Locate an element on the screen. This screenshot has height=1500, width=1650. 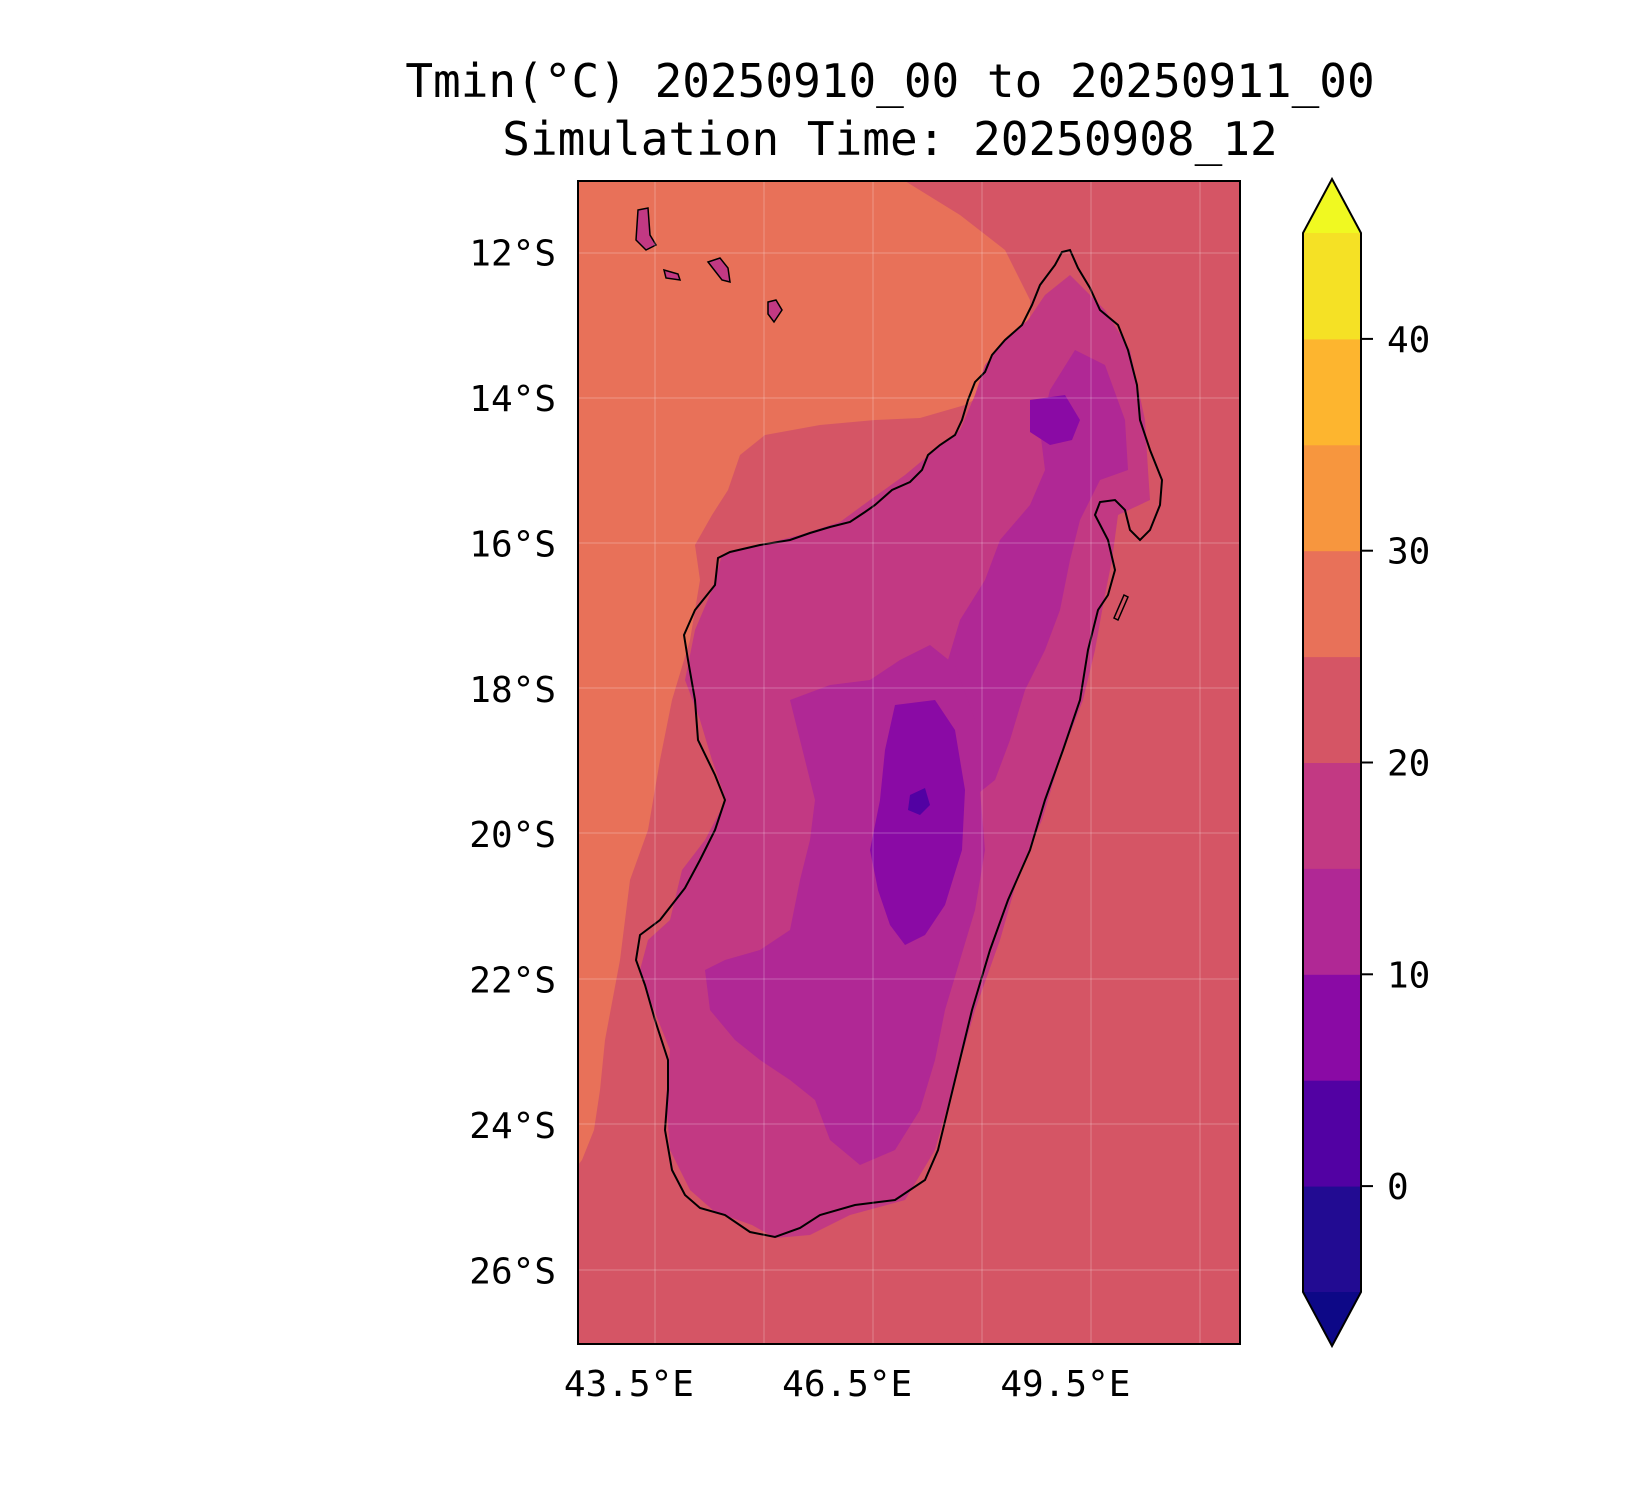
land-zone-5-10-north is located at coordinates (1055, 420).